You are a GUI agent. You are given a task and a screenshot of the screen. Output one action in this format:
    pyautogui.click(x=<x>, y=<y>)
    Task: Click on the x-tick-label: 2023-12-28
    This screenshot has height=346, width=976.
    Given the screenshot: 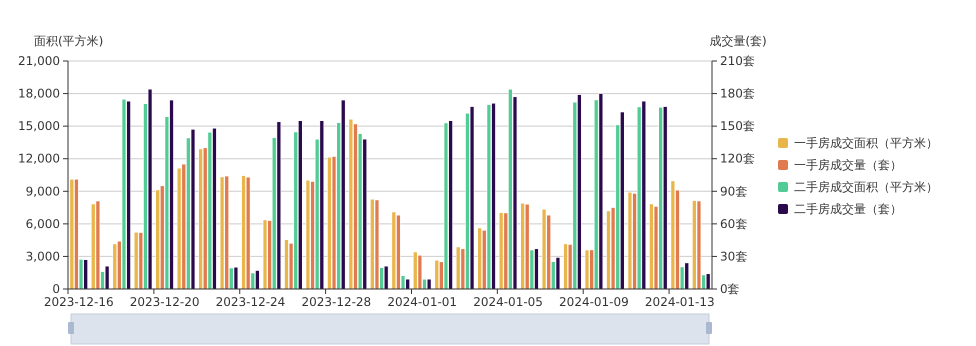 What is the action you would take?
    pyautogui.click(x=336, y=302)
    